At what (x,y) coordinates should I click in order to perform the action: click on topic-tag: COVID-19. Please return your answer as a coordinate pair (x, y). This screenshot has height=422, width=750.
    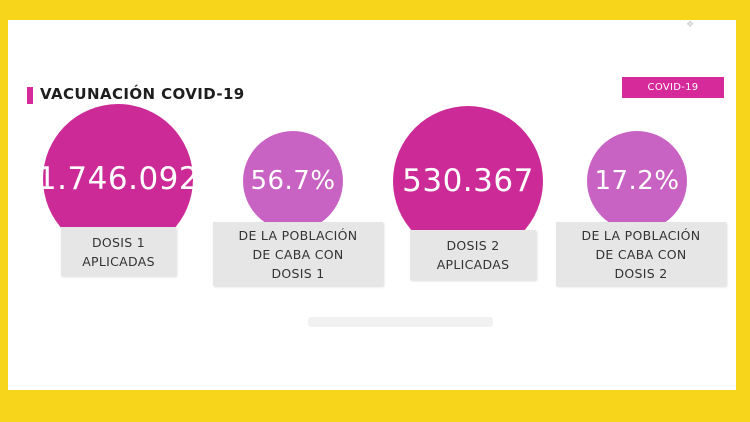
    Looking at the image, I should click on (673, 87).